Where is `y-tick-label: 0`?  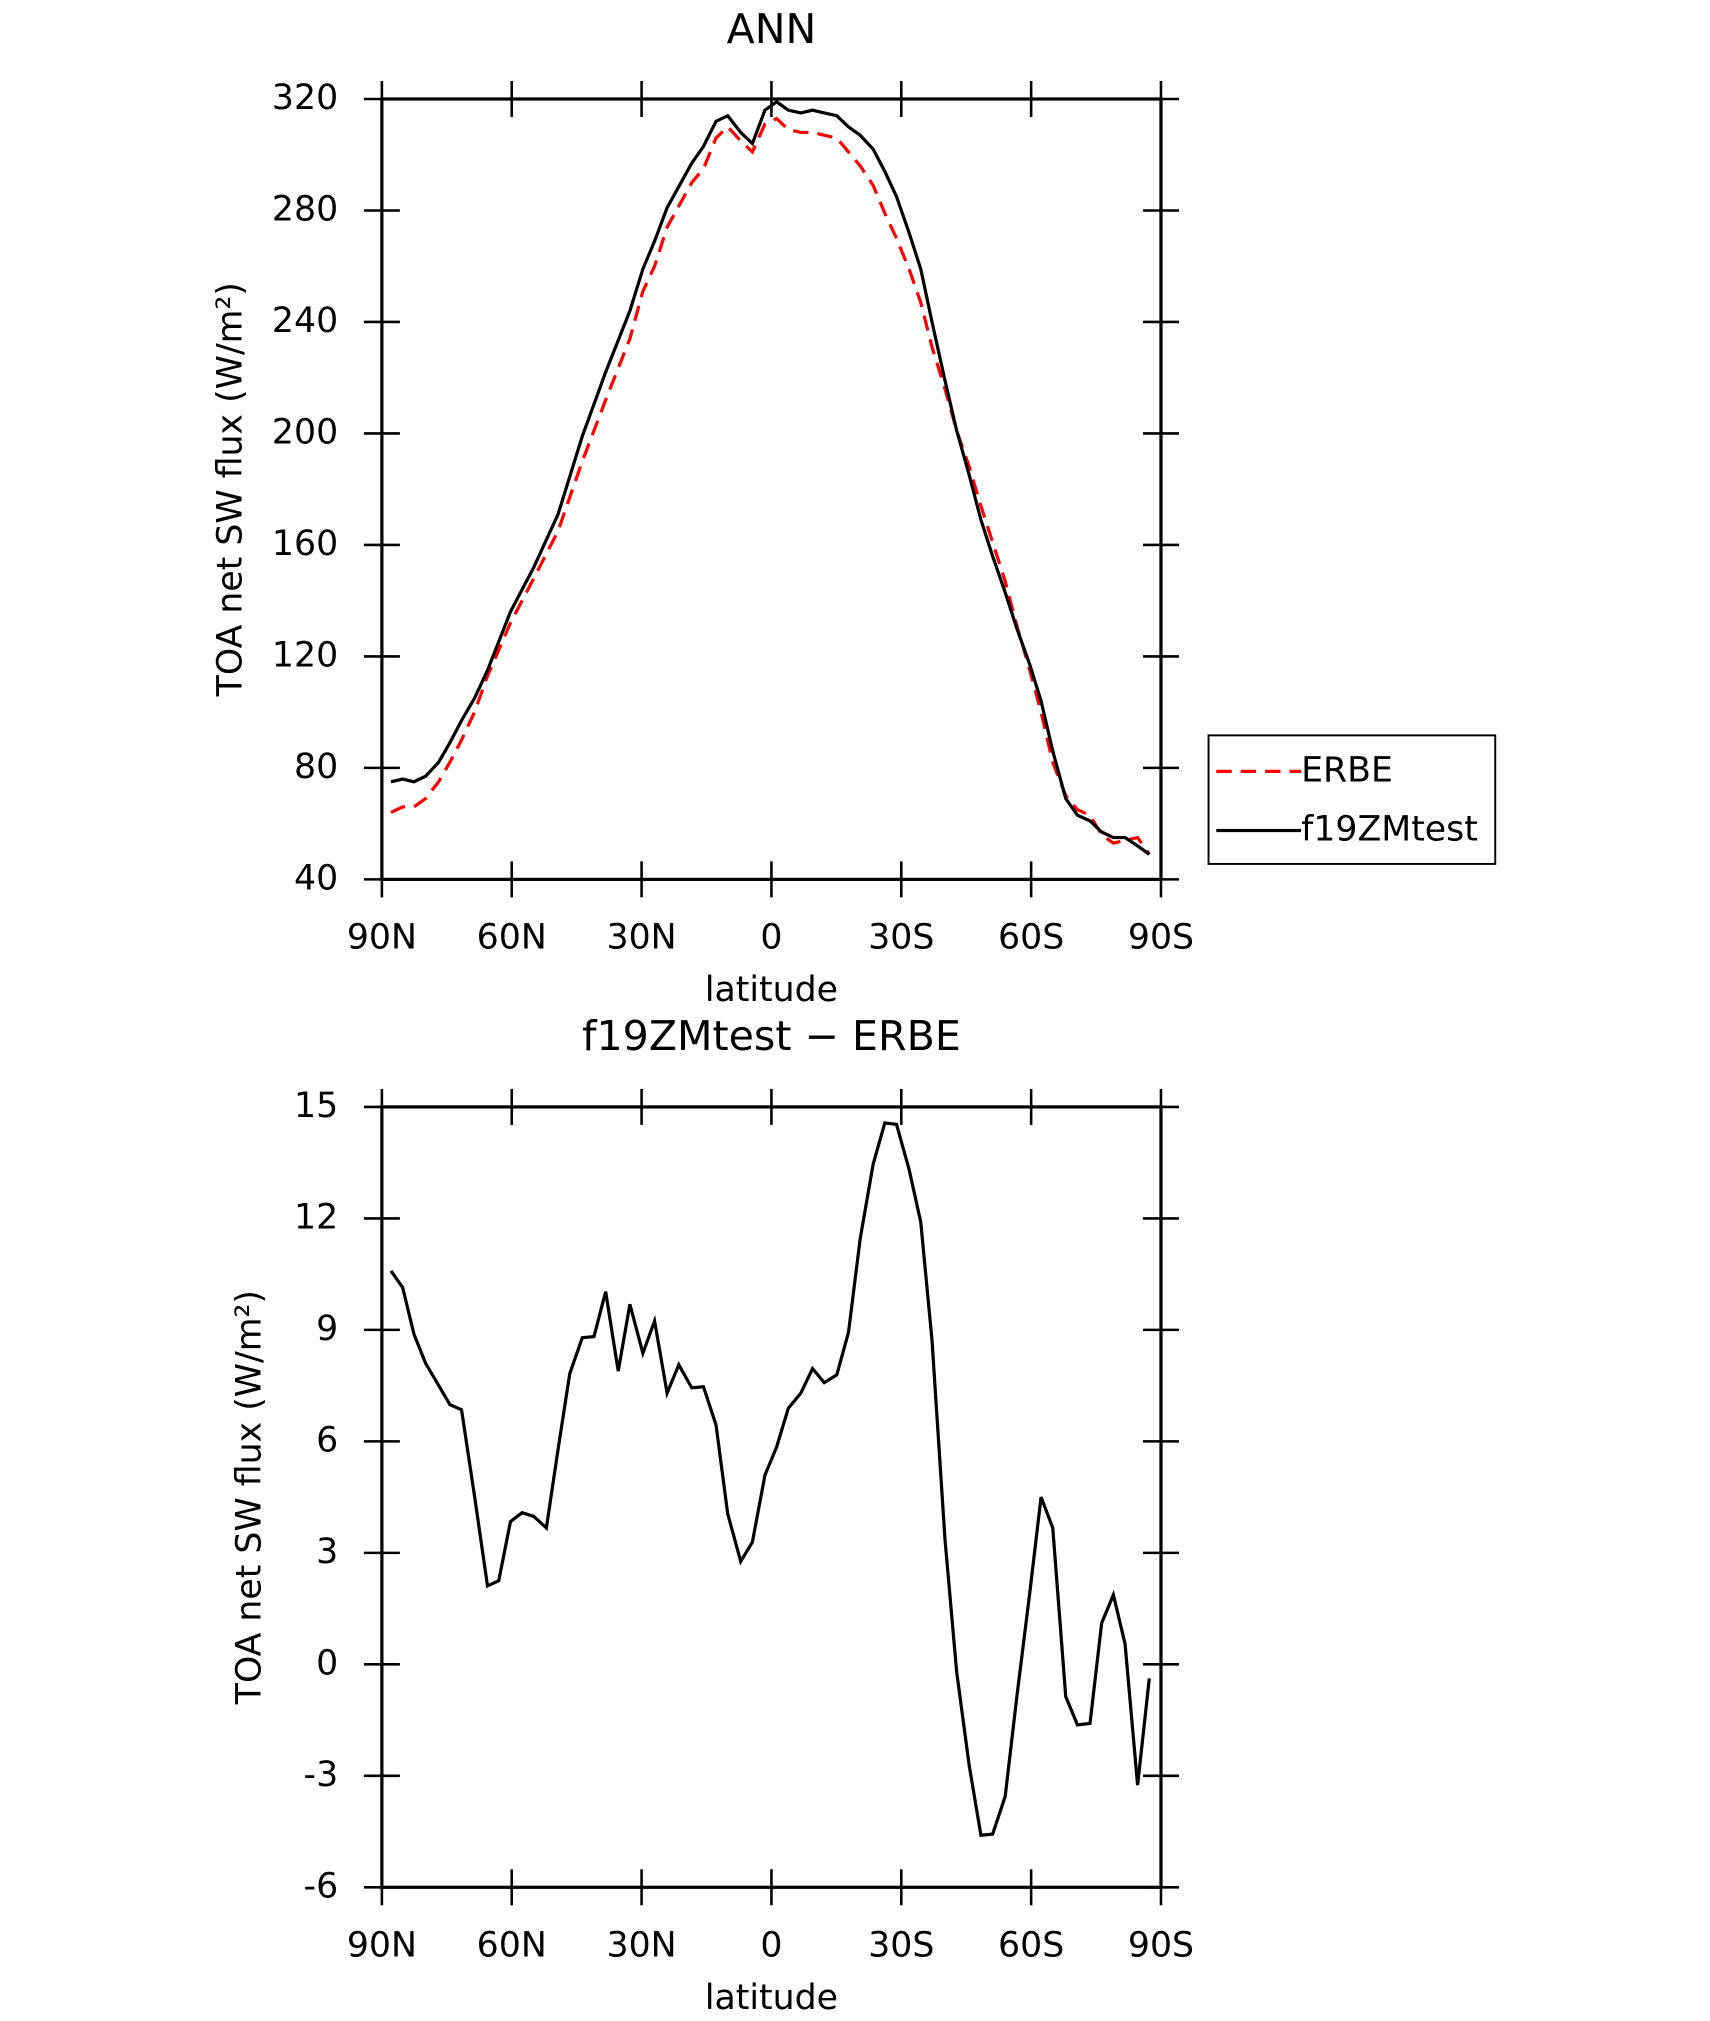 y-tick-label: 0 is located at coordinates (327, 1663).